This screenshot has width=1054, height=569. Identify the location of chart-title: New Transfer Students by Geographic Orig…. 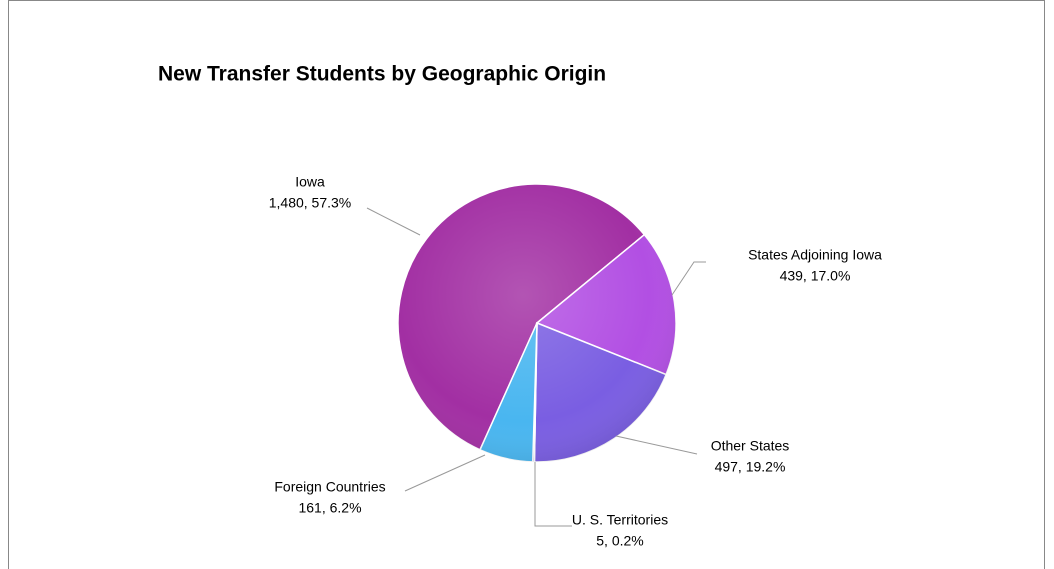
(382, 74).